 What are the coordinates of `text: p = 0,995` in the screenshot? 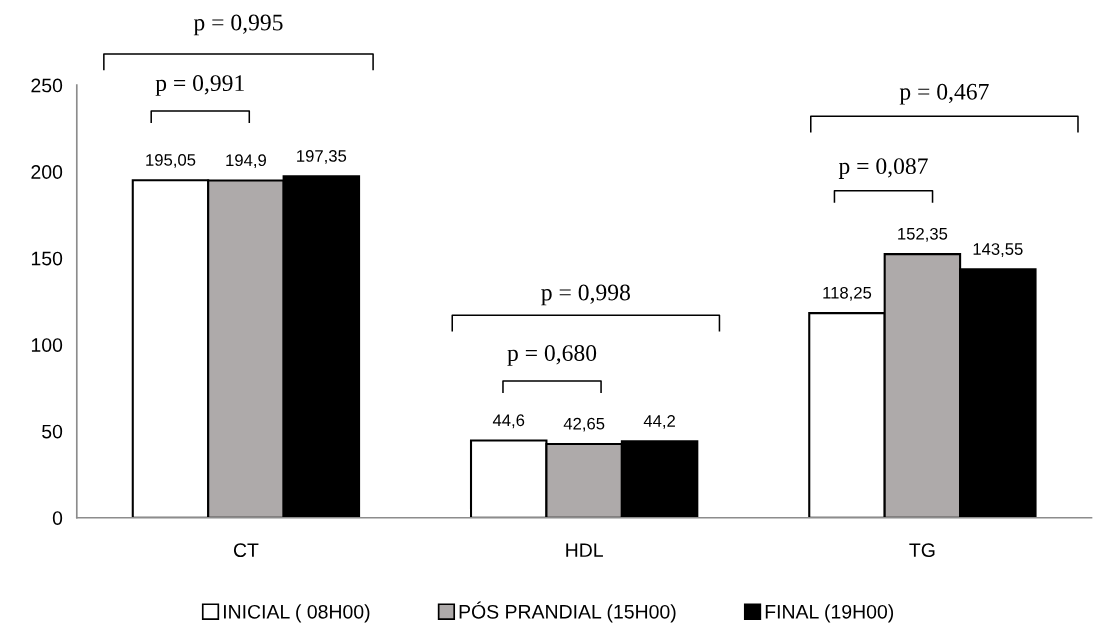 It's located at (238, 25).